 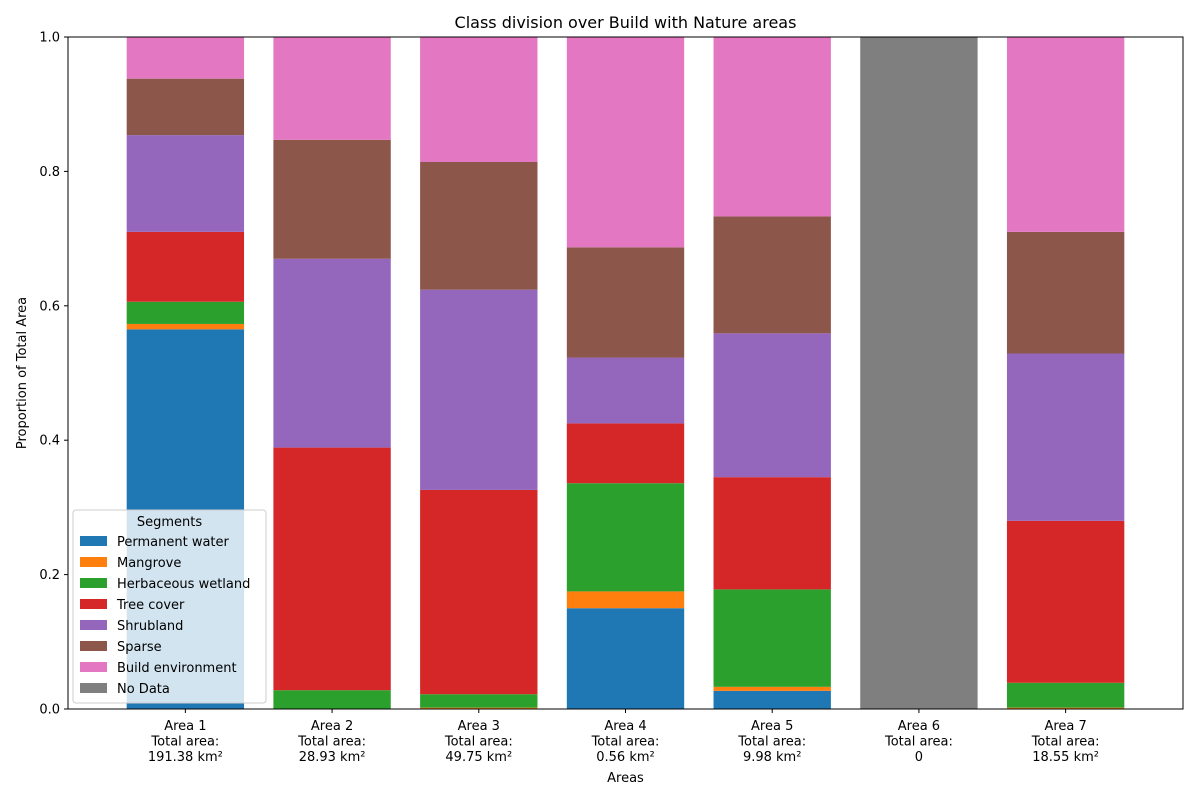 I want to click on legend-label: No Data, so click(x=143, y=689).